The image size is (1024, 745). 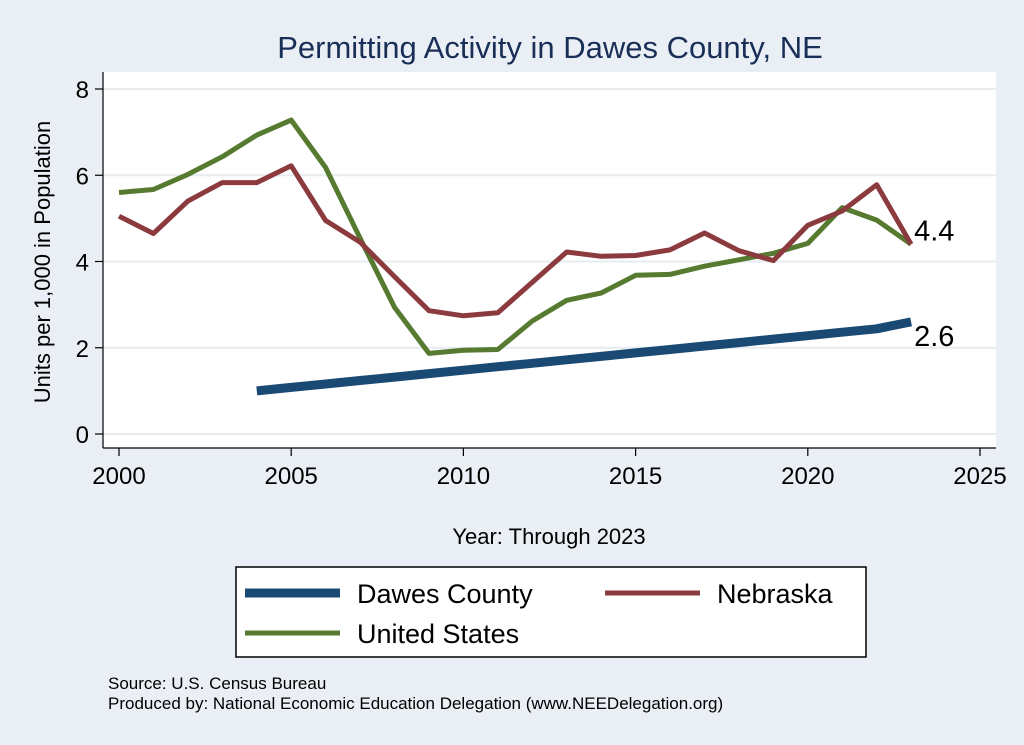 I want to click on y-tick-label: 8, so click(x=82, y=90).